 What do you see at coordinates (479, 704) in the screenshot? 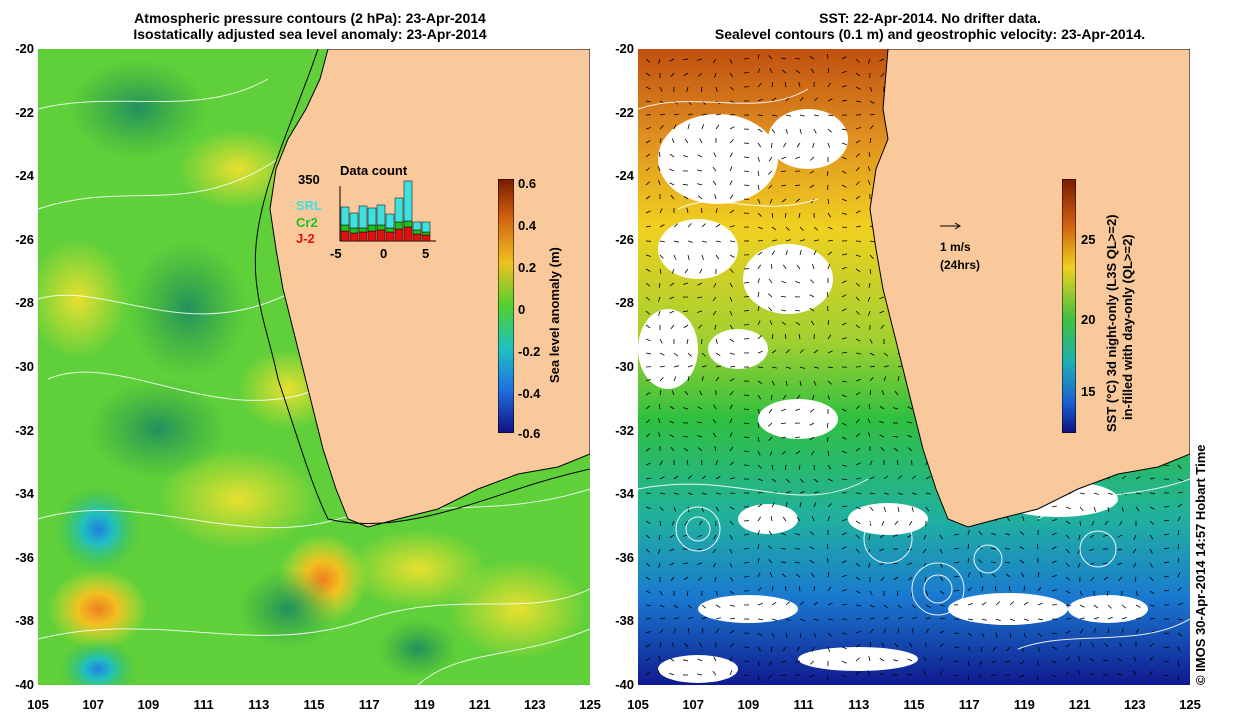
I see `lon-tick-label: 121` at bounding box center [479, 704].